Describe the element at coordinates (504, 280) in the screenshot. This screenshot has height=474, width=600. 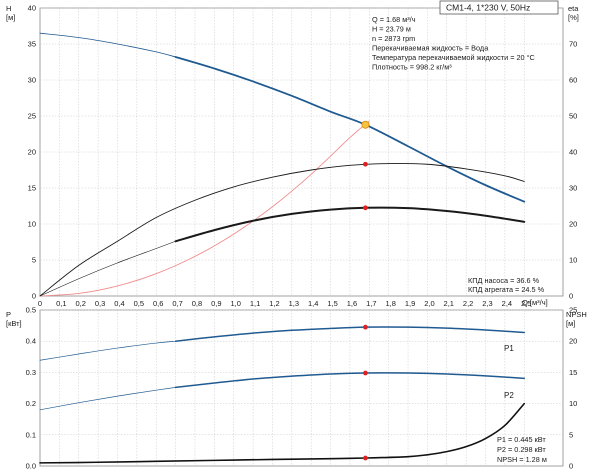
I see `info-pump-efficiency: КПД насоса = 36.6 %` at that location.